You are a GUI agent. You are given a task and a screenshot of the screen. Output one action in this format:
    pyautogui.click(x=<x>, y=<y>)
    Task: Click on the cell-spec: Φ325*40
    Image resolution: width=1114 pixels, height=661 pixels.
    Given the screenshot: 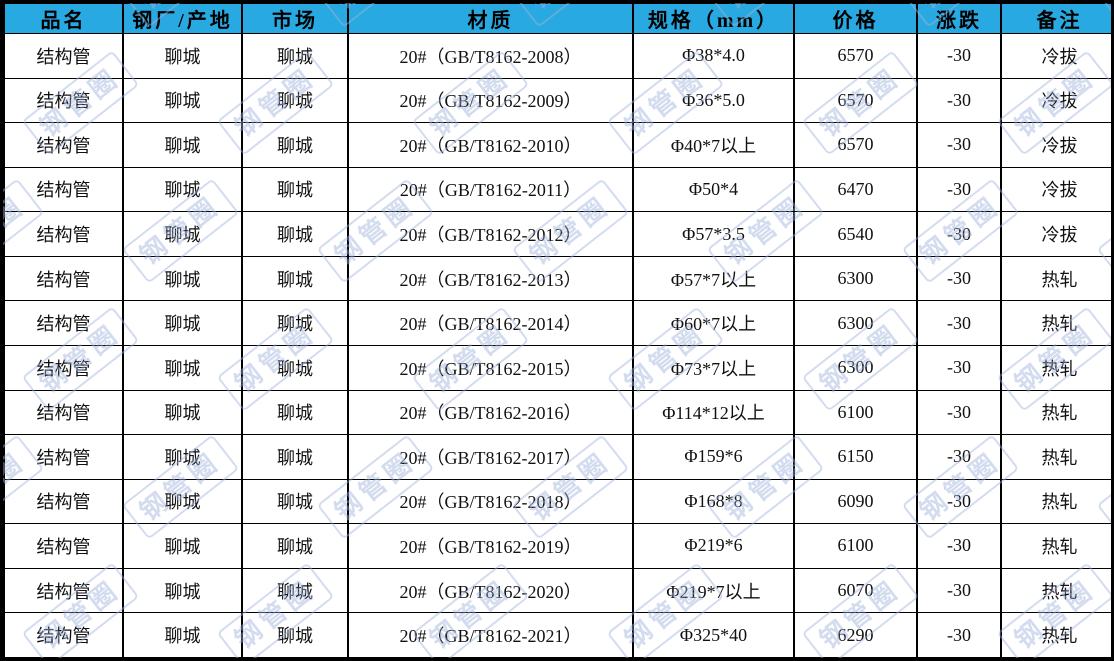 What is the action you would take?
    pyautogui.click(x=713, y=635)
    